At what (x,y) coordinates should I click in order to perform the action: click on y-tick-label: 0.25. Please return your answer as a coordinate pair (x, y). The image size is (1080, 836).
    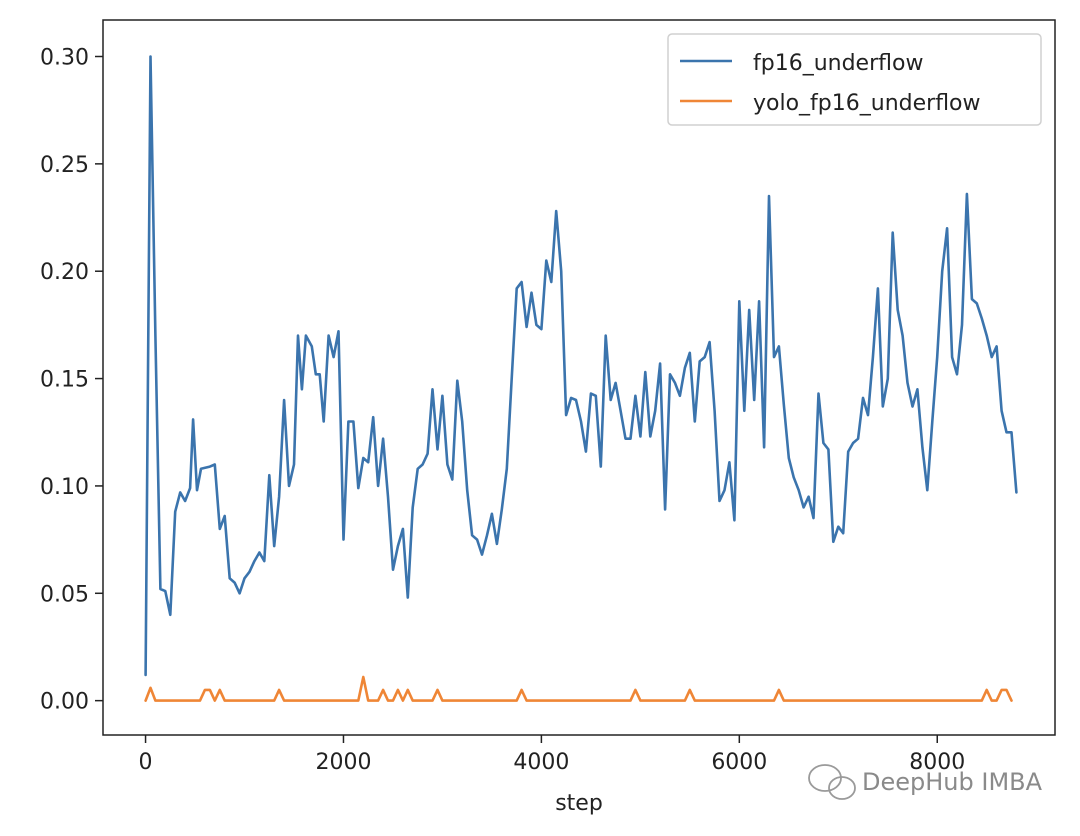
    Looking at the image, I should click on (64, 165).